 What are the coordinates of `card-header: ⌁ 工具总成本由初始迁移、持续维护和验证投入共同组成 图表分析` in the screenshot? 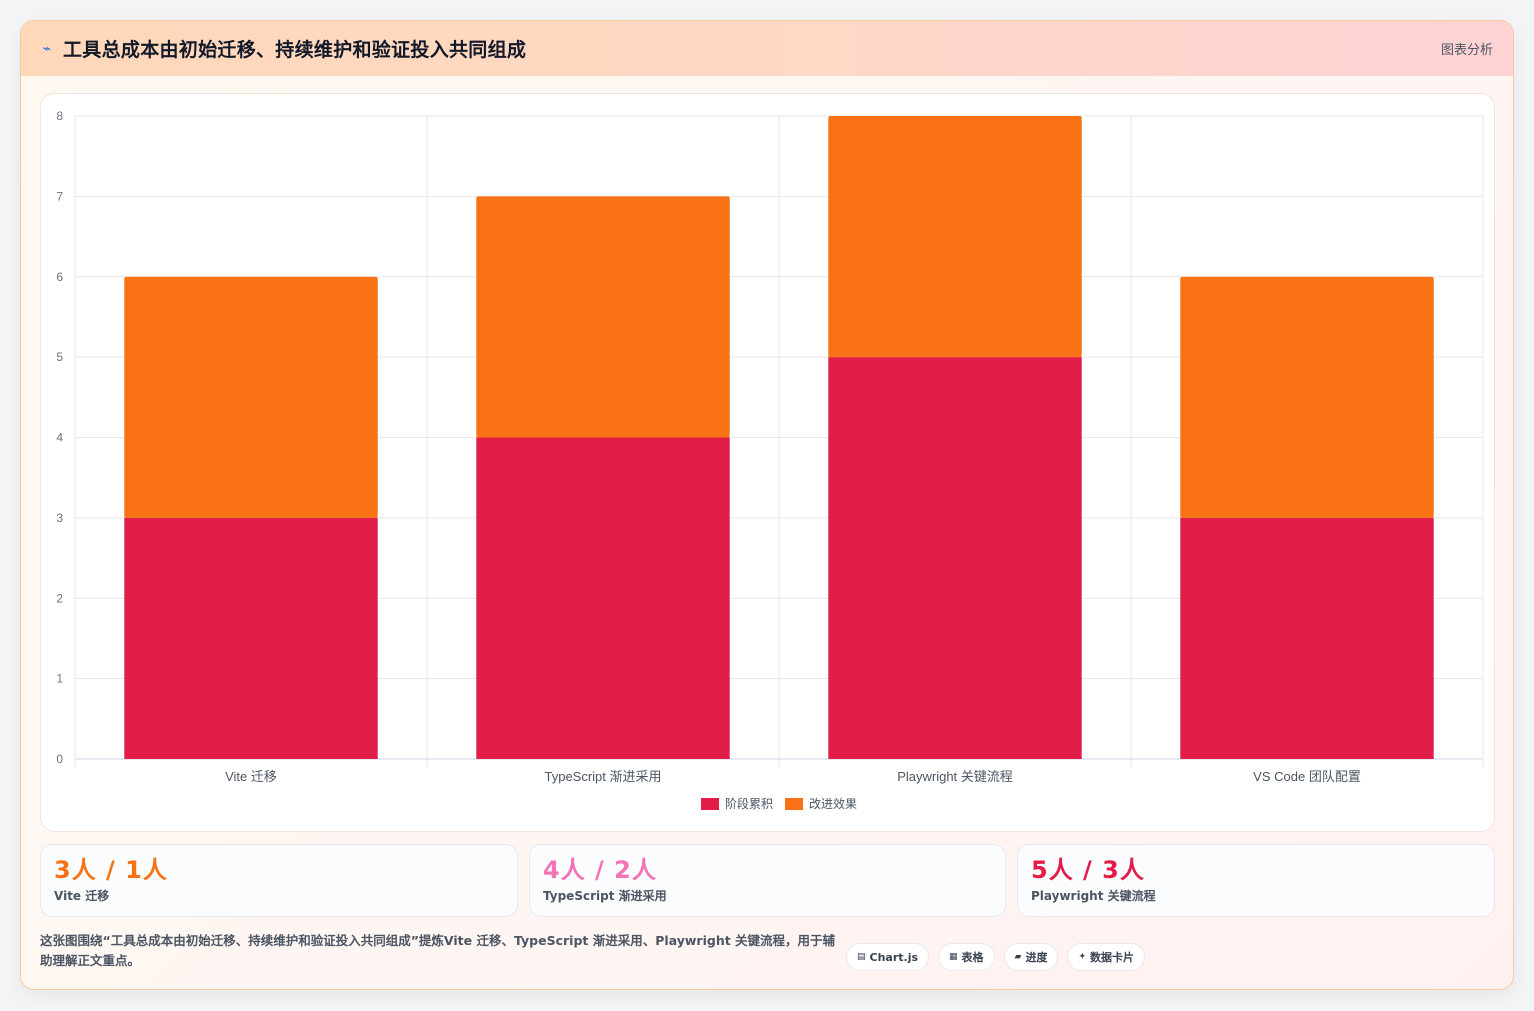 It's located at (767, 48).